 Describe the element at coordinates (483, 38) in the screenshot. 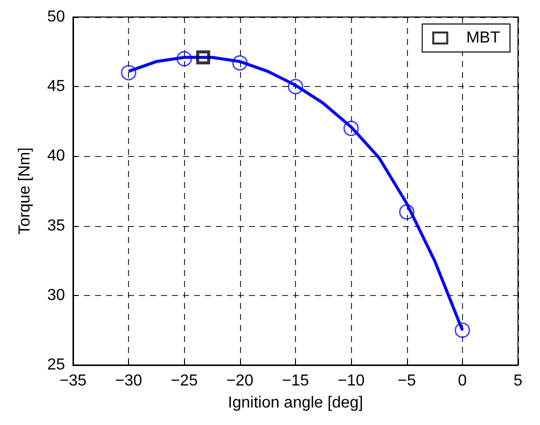

I see `legend-label: MBT` at that location.